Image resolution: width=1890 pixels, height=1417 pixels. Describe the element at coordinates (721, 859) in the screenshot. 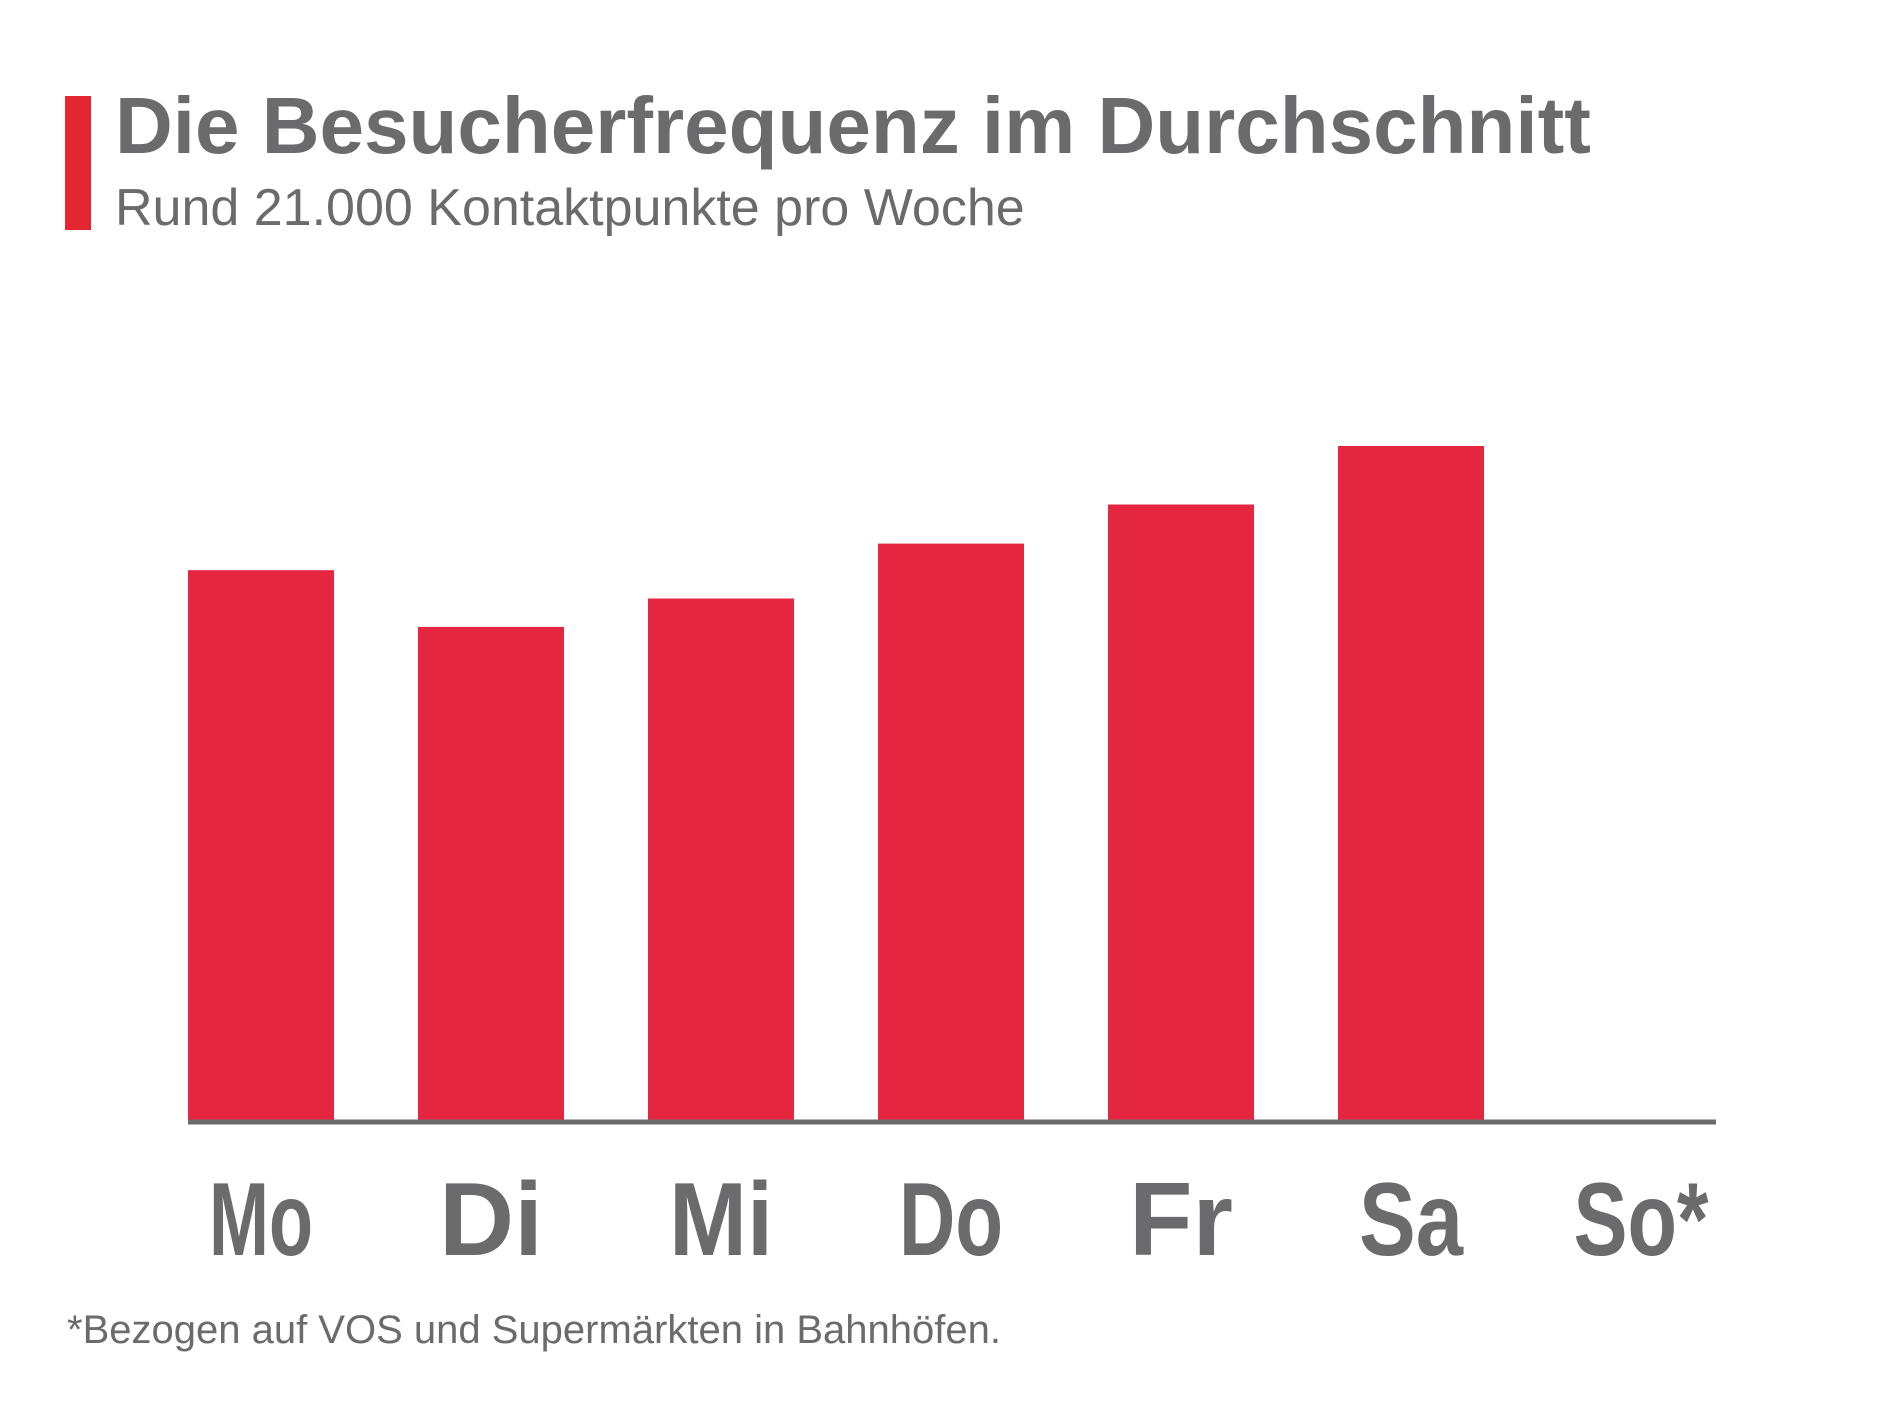

I see `bar-mi` at that location.